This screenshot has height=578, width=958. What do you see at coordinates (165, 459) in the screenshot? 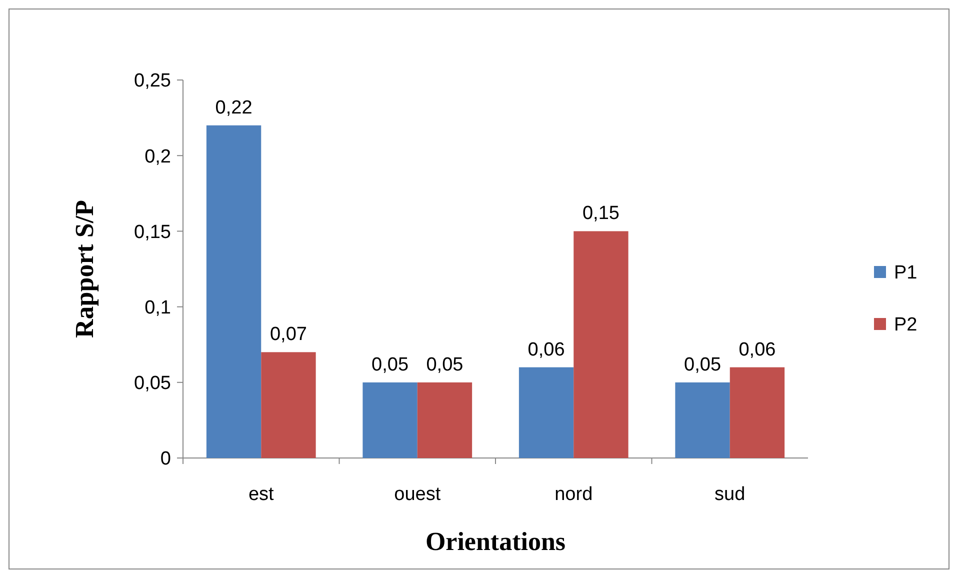
I see `y-tick-label: 0` at bounding box center [165, 459].